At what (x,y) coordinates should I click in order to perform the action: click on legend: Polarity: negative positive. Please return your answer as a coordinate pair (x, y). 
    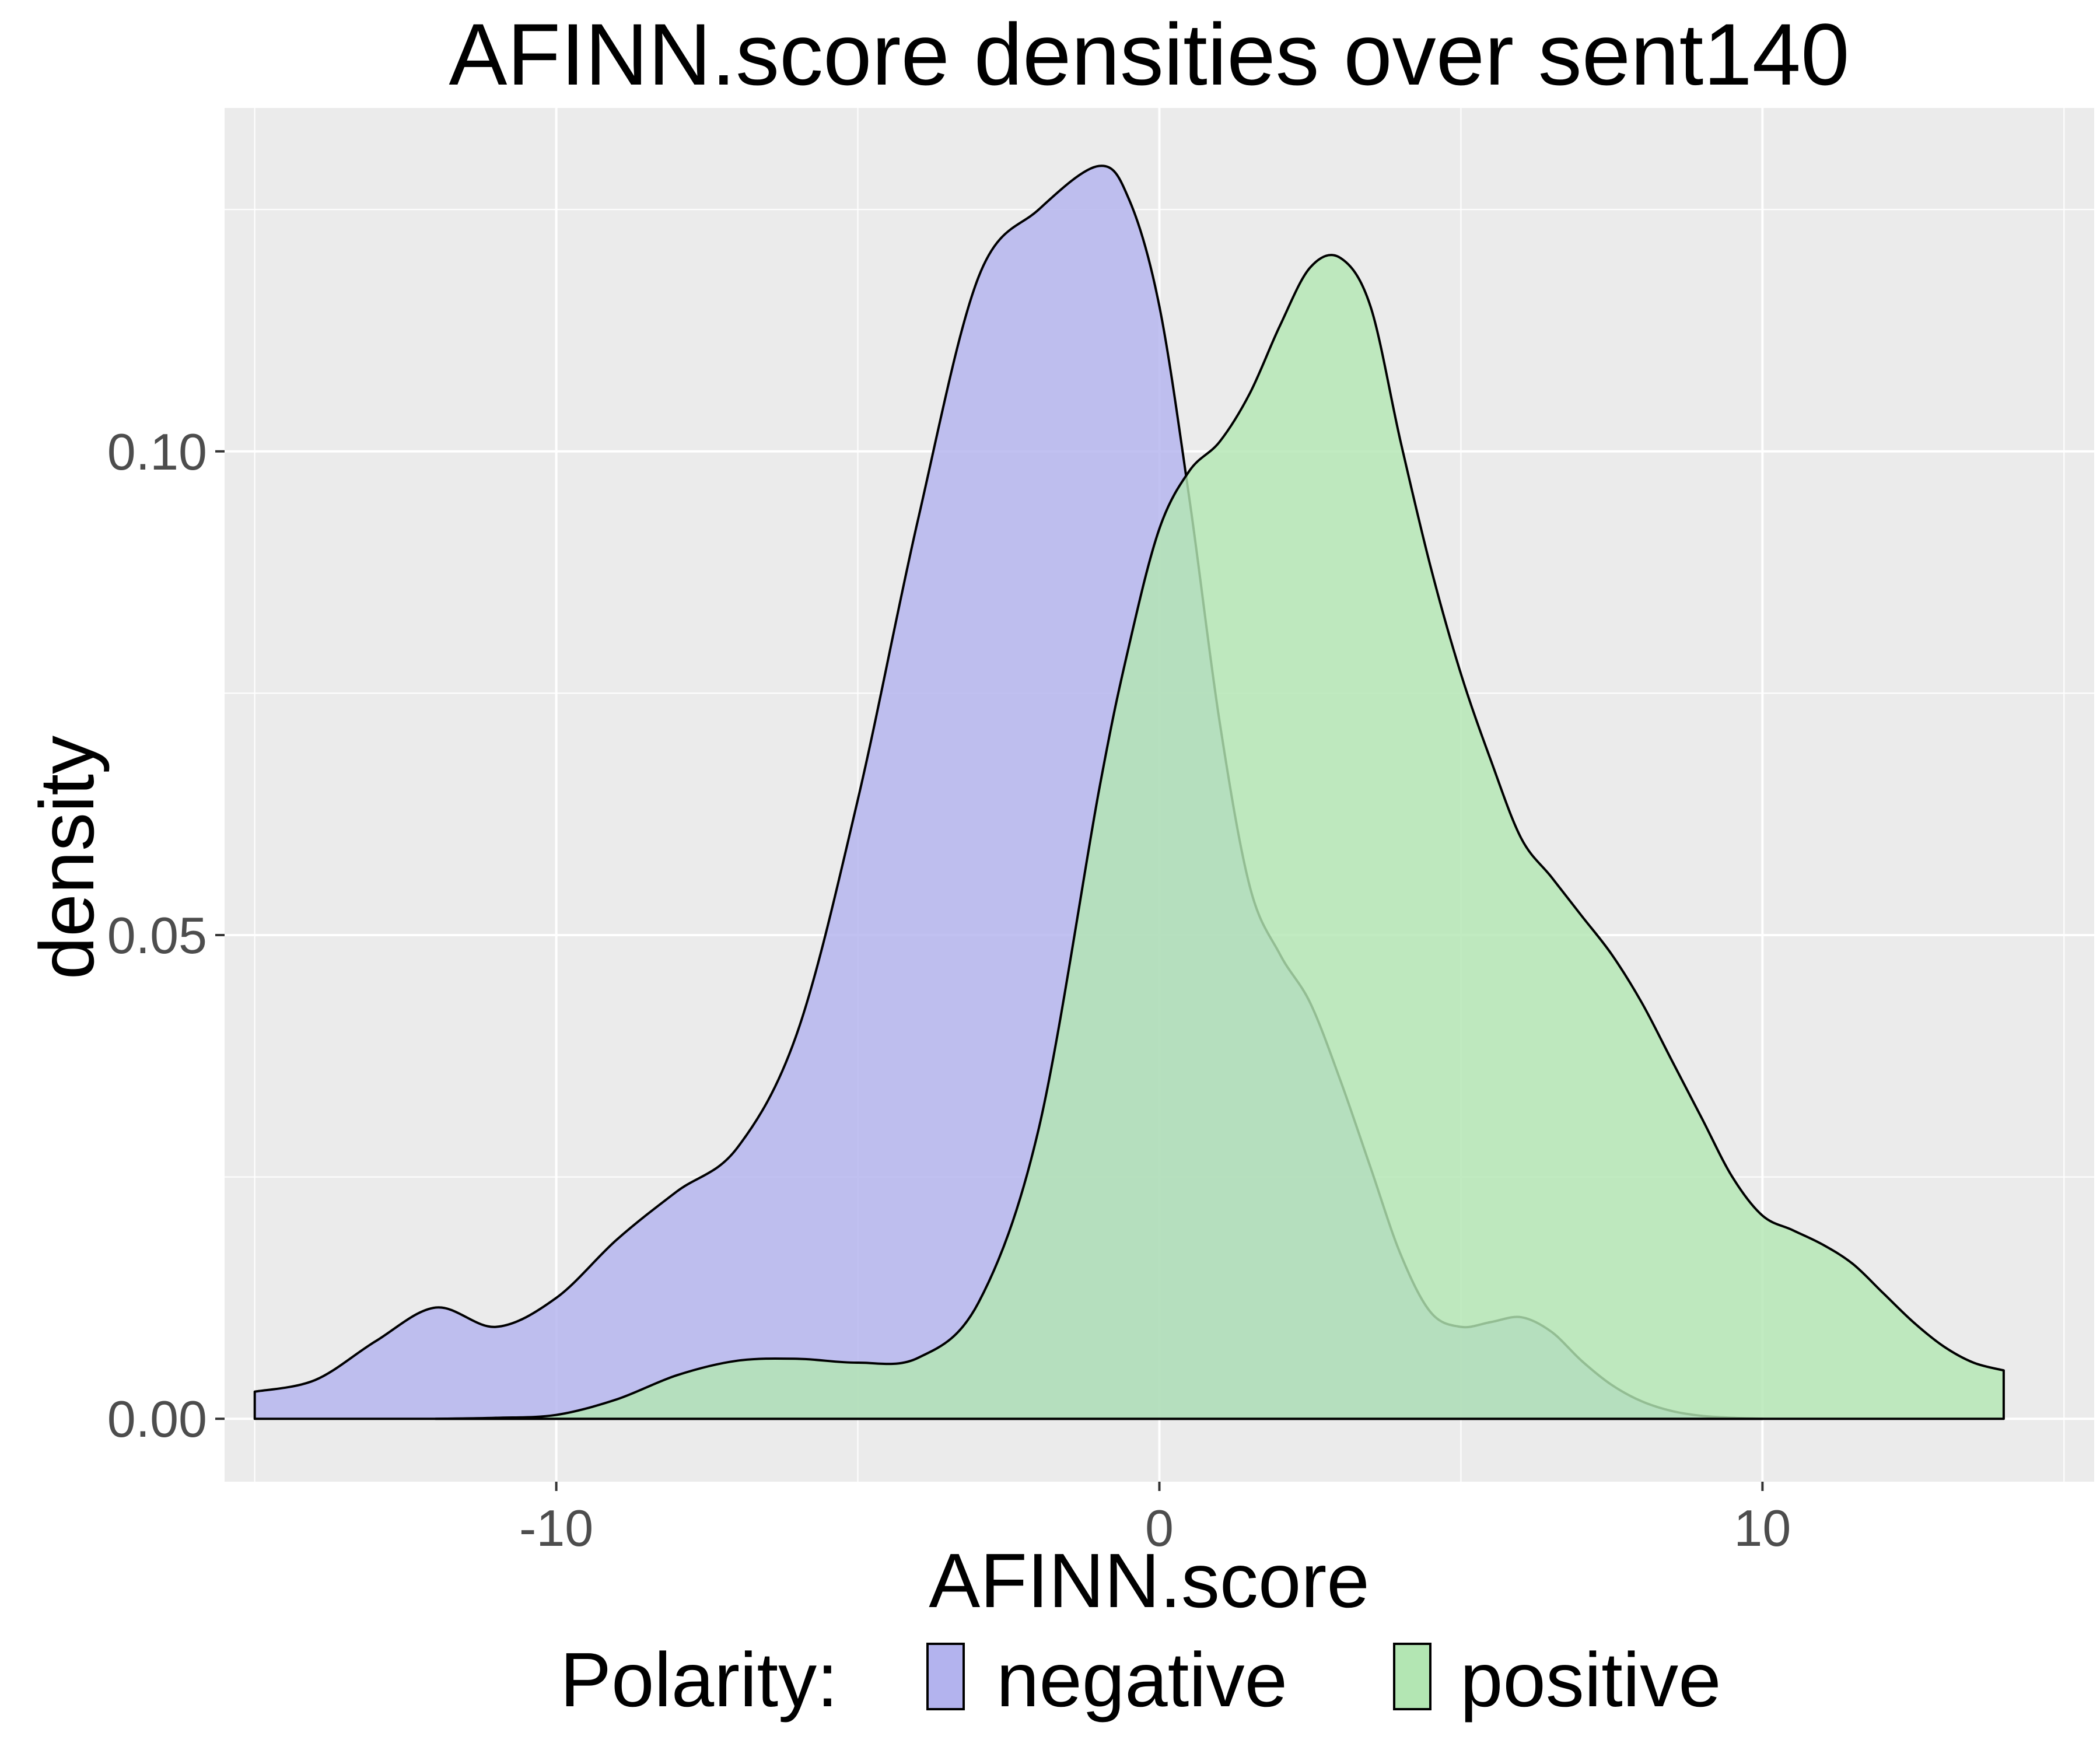
    Looking at the image, I should click on (1140, 1680).